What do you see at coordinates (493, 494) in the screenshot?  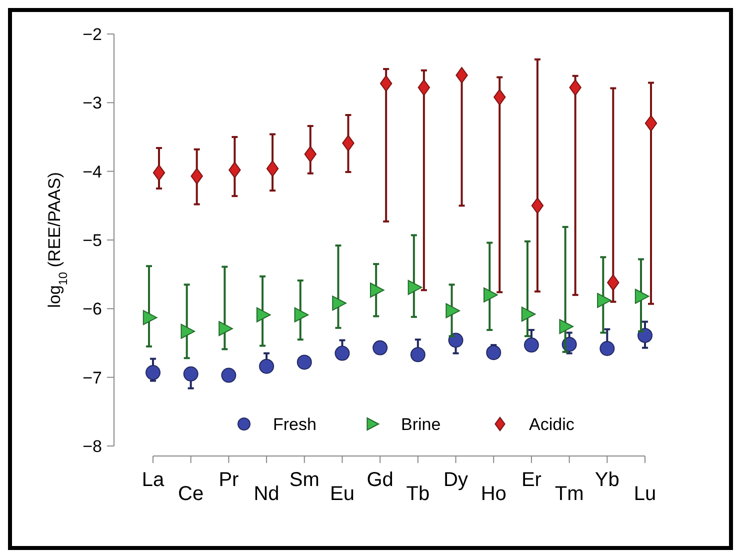 I see `x-tick-label: Ho` at bounding box center [493, 494].